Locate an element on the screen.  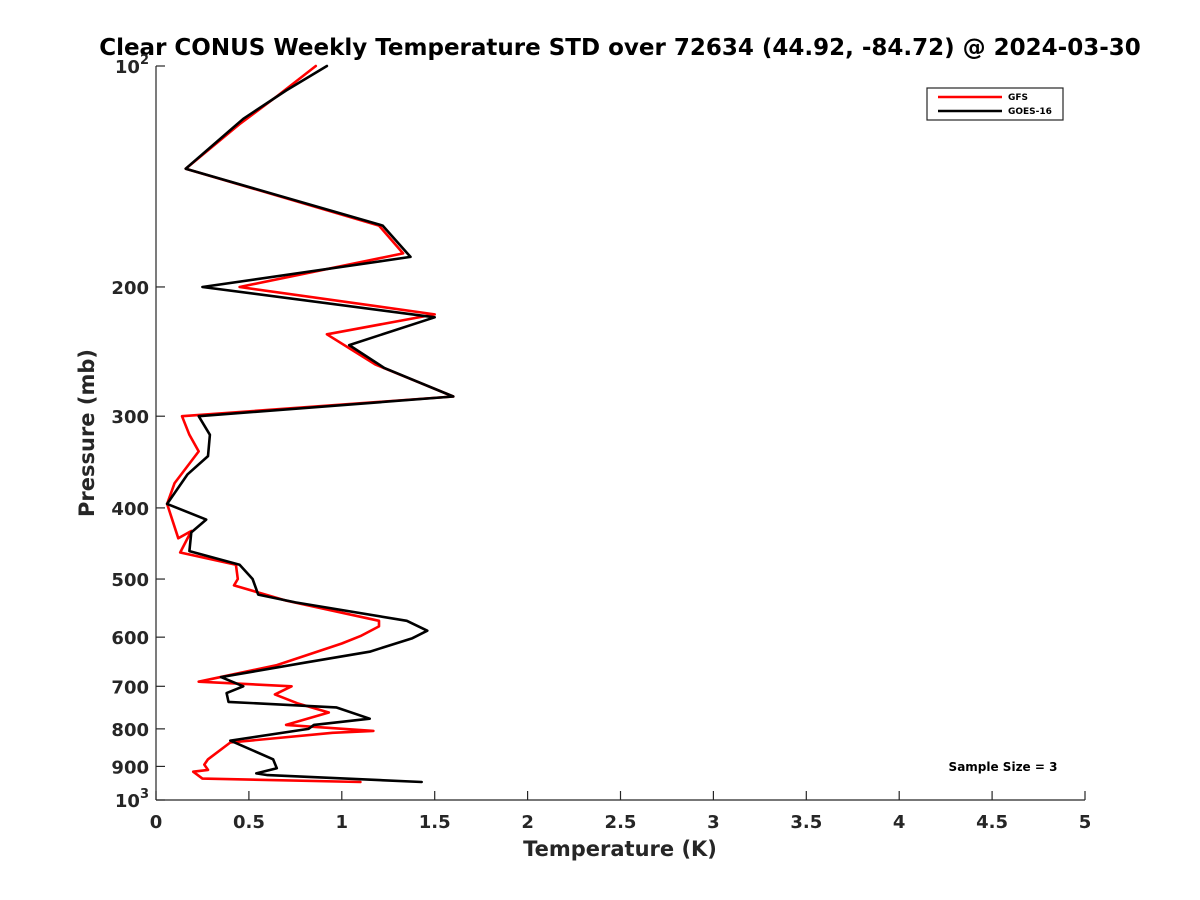
y-tick-label: 900 is located at coordinates (130, 767).